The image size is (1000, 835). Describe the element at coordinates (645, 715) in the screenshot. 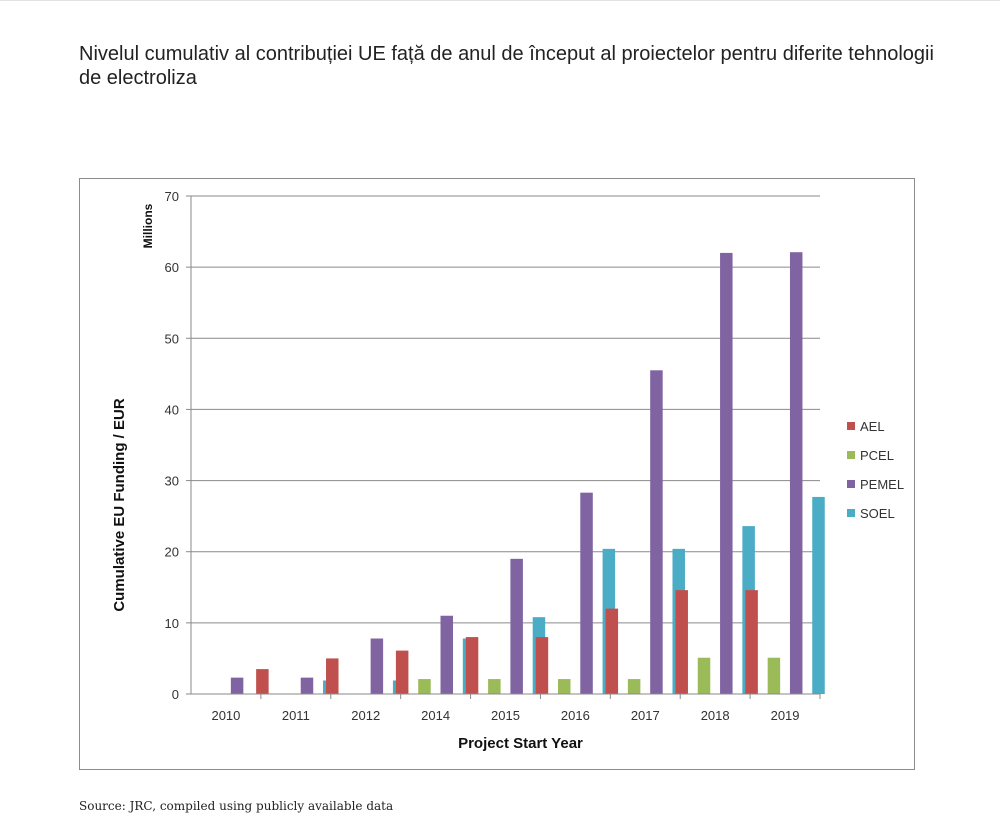

I see `x-tick-label: 2017` at that location.